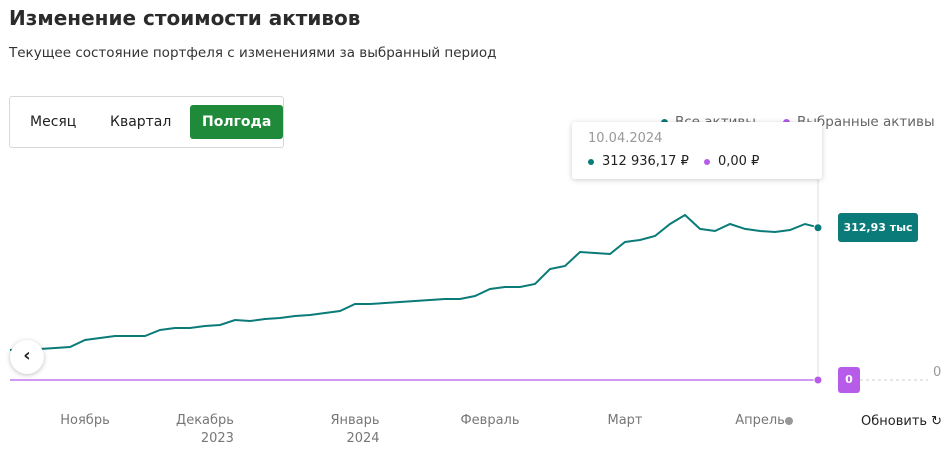 This screenshot has height=455, width=948. I want to click on current-marker, so click(789, 421).